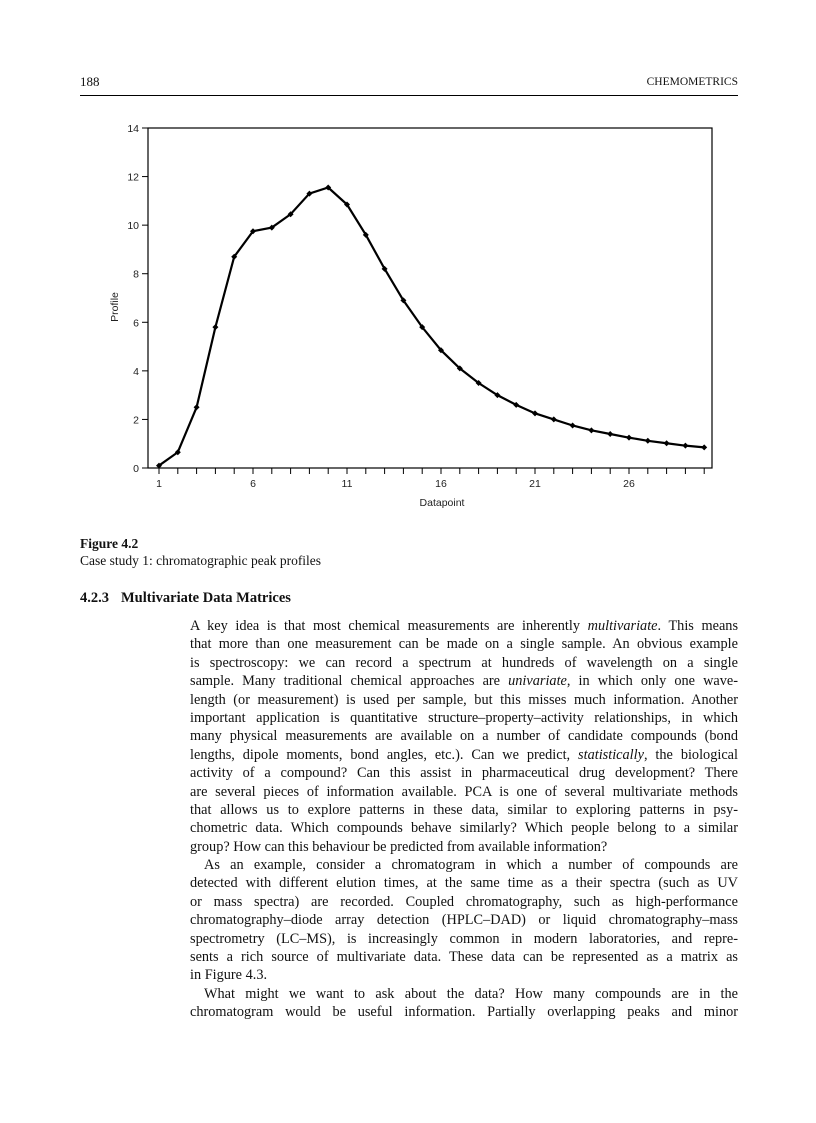  Describe the element at coordinates (622, 626) in the screenshot. I see `emphasis: multivariate` at that location.